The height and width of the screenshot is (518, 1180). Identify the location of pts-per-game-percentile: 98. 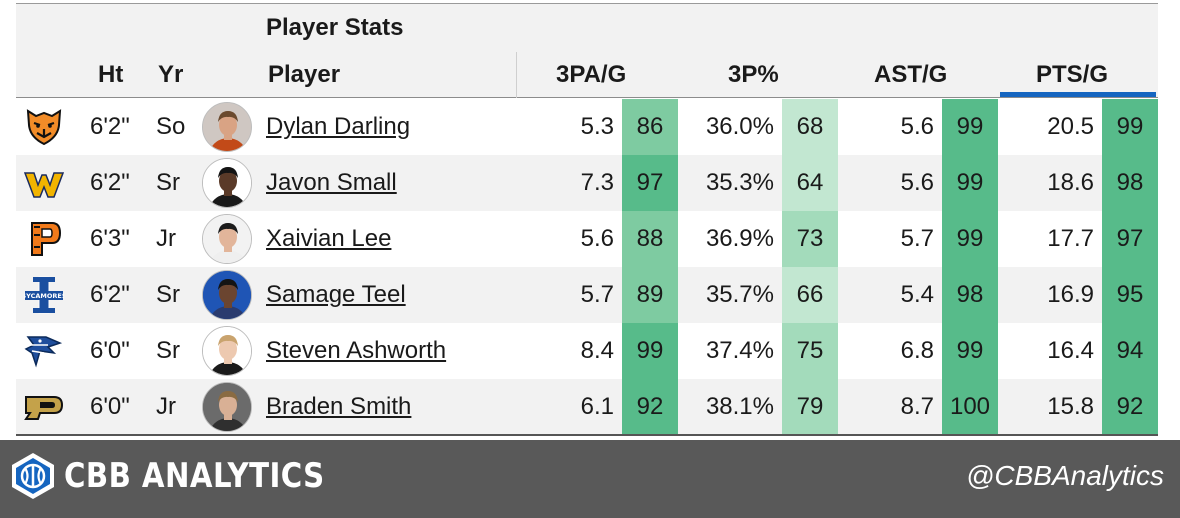
(1130, 183).